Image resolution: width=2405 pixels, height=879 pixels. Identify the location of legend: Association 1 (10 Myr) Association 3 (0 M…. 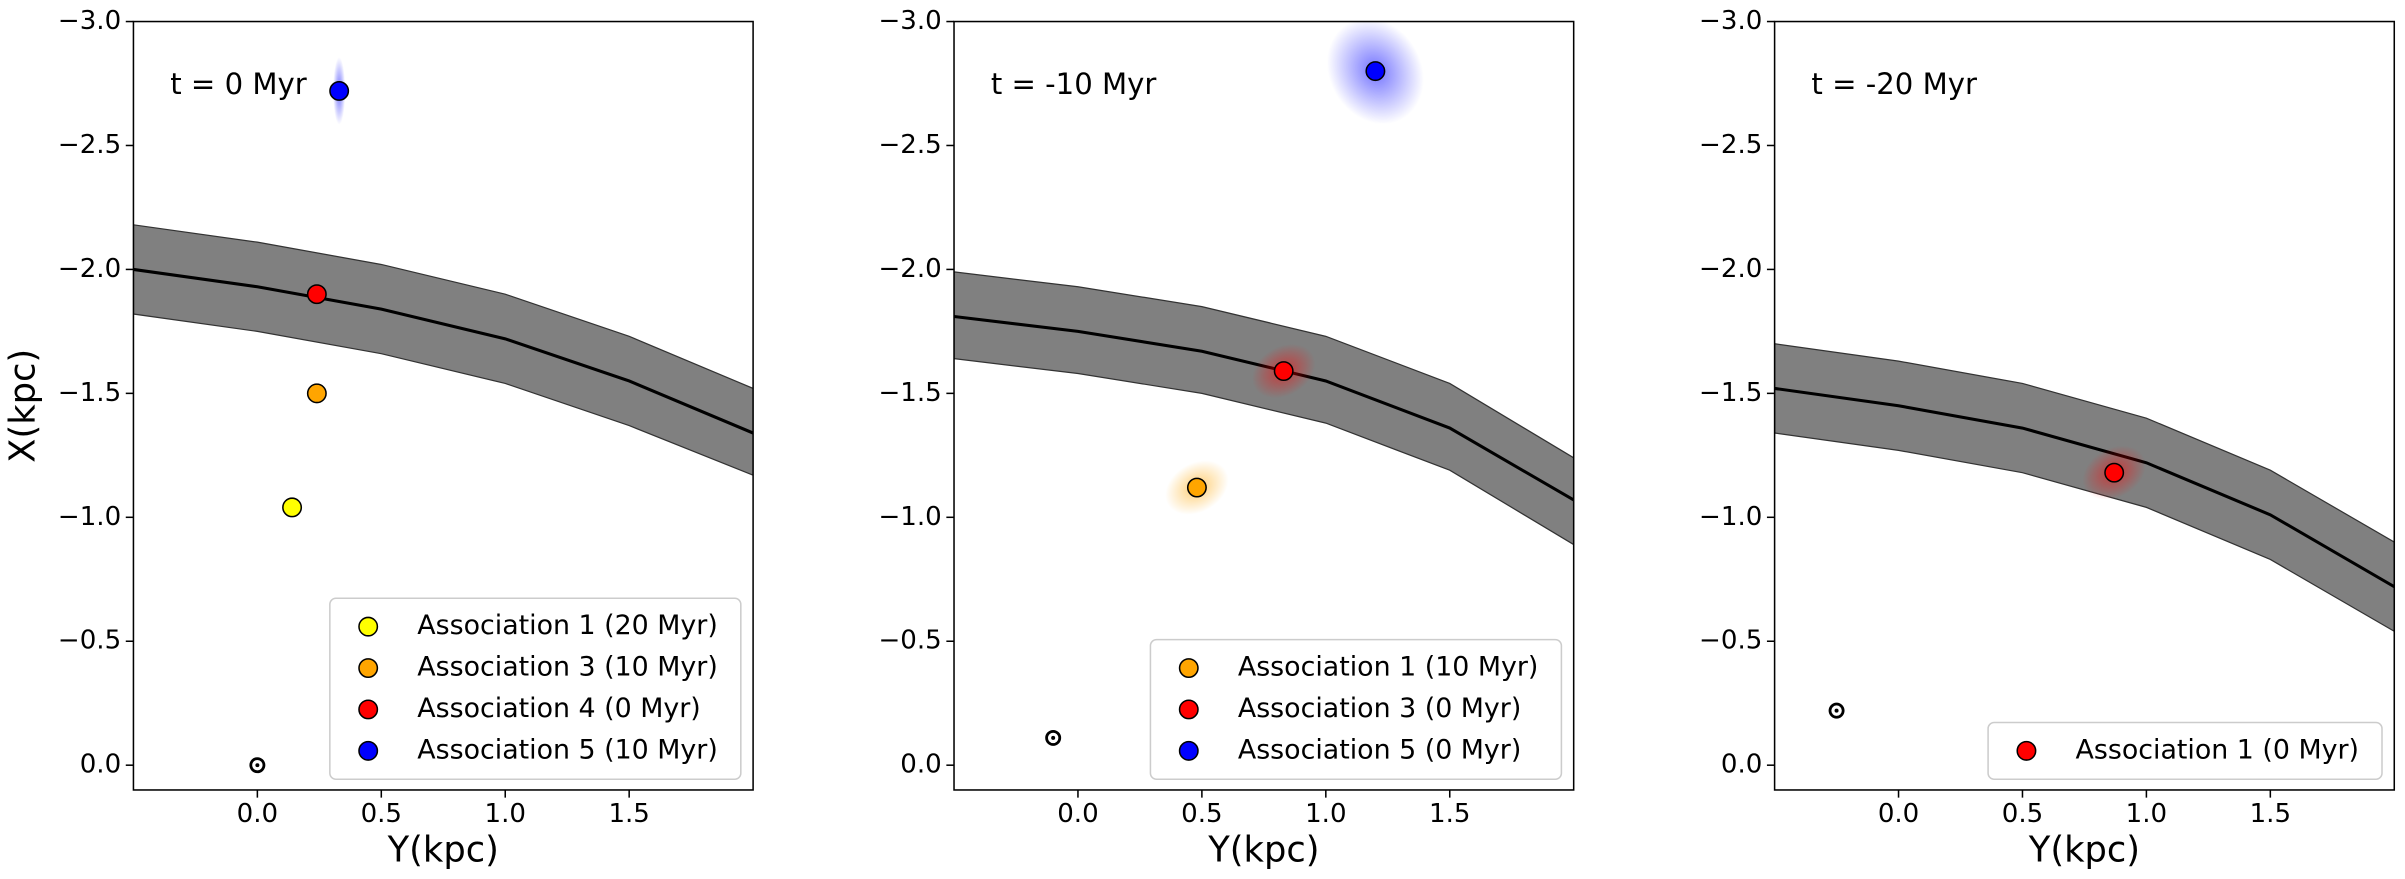
(1356, 709).